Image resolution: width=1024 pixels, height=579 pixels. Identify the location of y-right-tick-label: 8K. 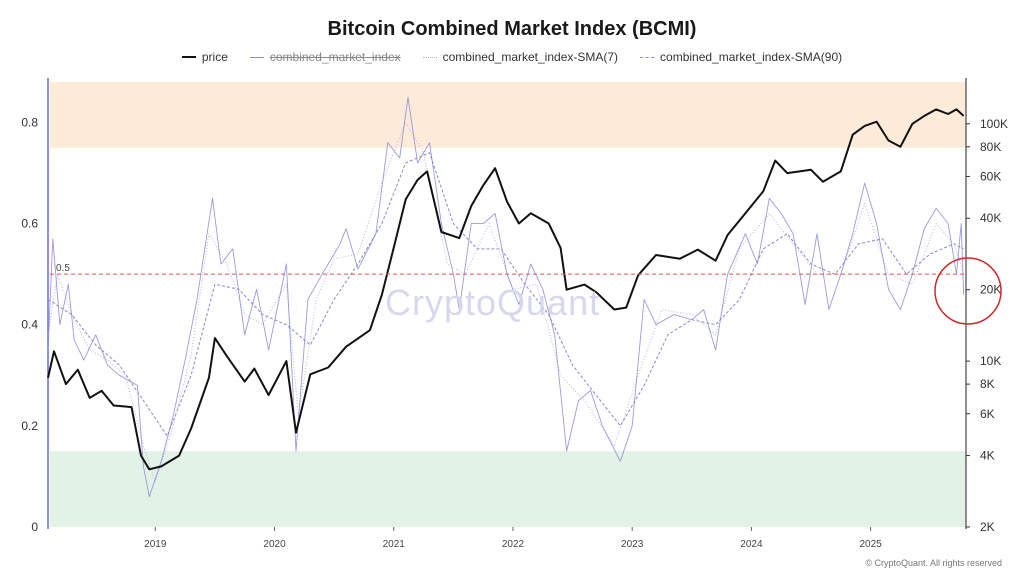
(987, 384).